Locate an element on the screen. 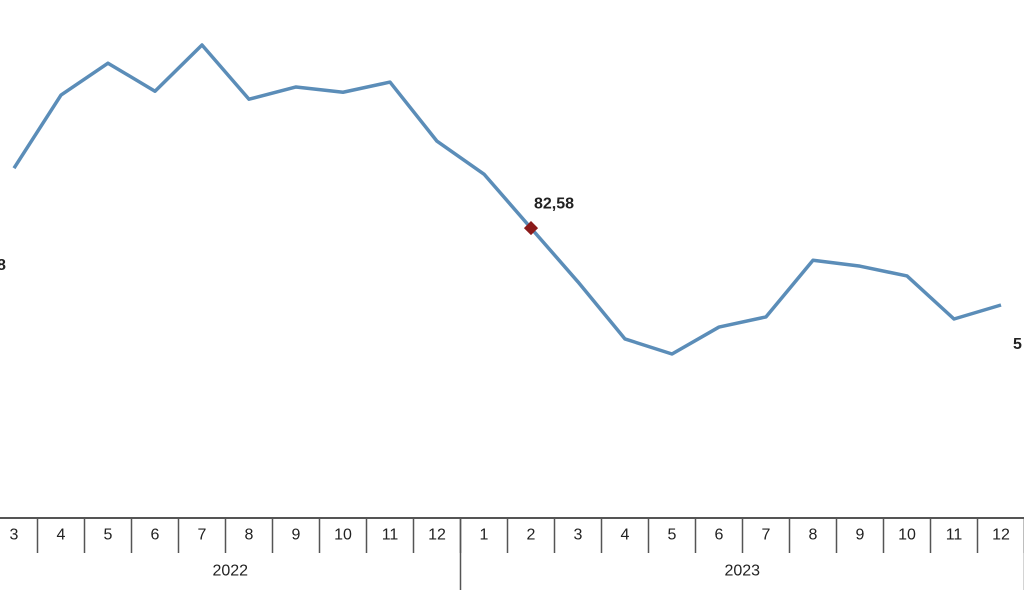  annotation: 5 is located at coordinates (1017, 344).